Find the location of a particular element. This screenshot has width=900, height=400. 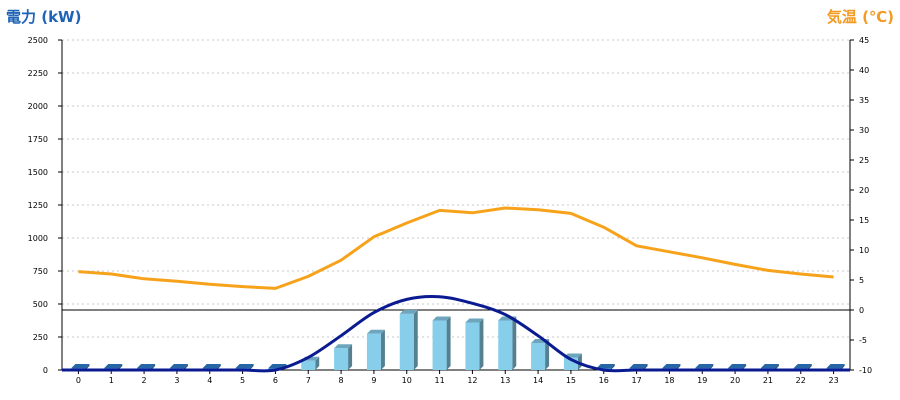

x-tick-label: 15 is located at coordinates (571, 380).